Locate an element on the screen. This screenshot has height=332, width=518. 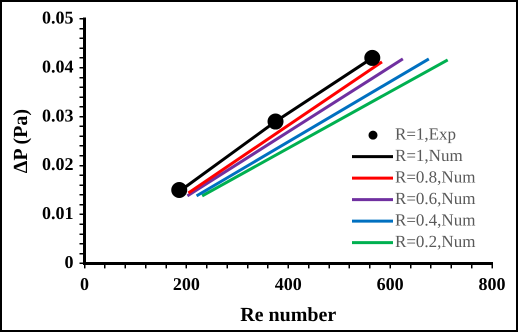
y-axis-title: ΔP (Pa) is located at coordinates (21, 141).